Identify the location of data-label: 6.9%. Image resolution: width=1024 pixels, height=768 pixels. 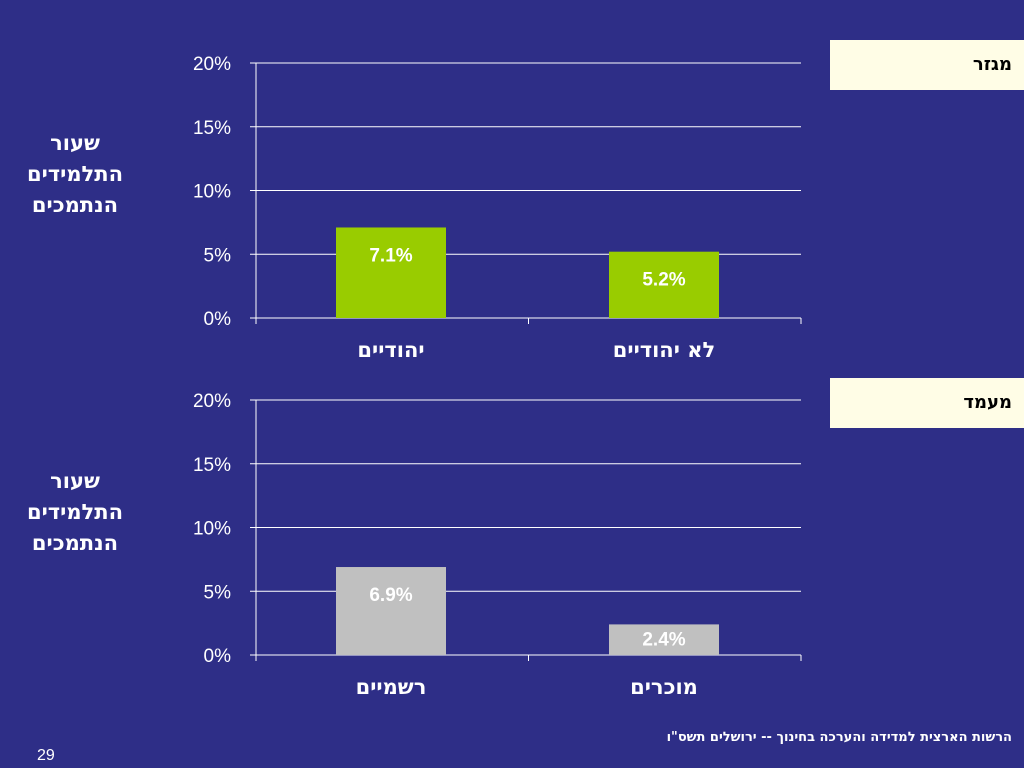
(390, 595).